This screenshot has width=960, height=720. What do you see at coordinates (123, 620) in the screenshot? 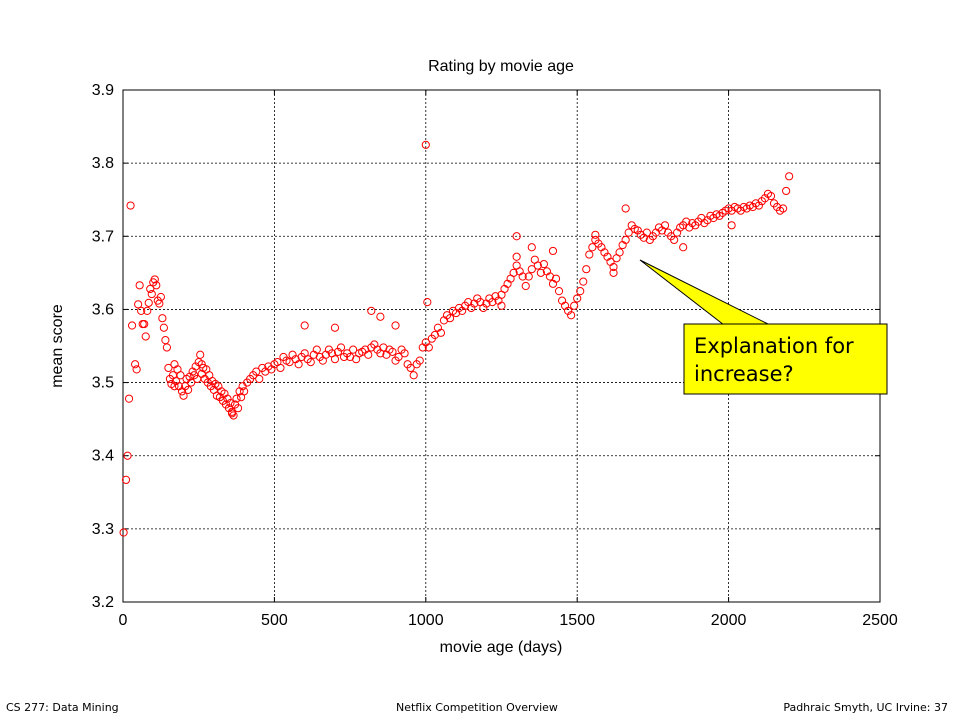
I see `x-tick-label: 0` at bounding box center [123, 620].